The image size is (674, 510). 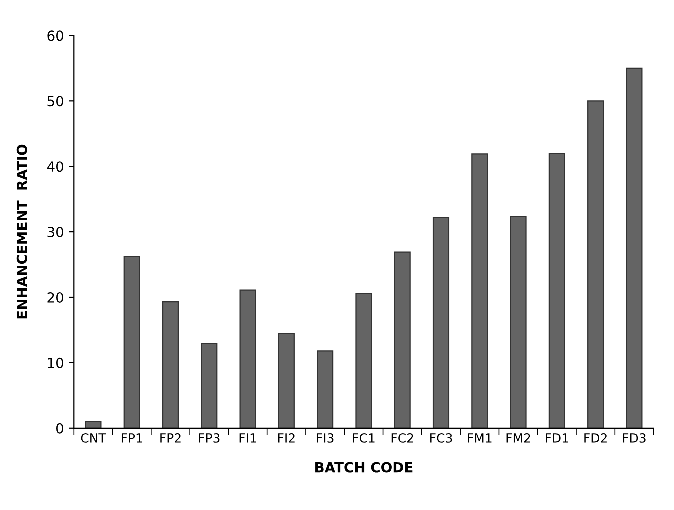 I want to click on x-tick-label: FP1, so click(x=132, y=438).